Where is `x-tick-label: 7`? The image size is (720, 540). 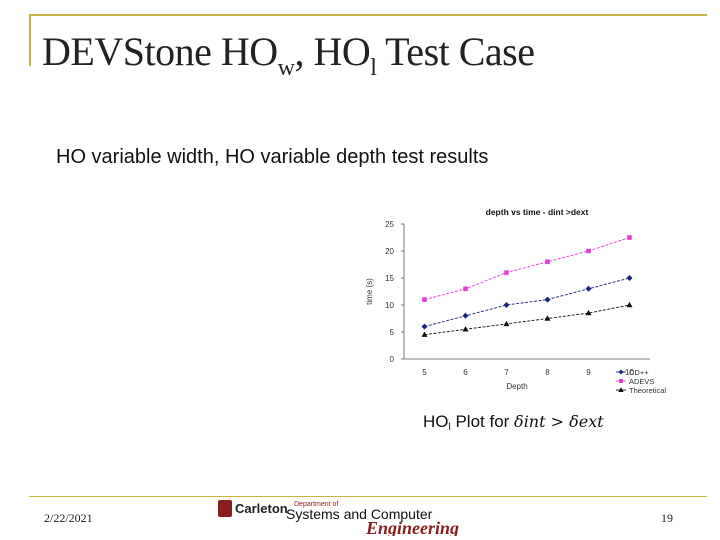
x-tick-label: 7 is located at coordinates (506, 372).